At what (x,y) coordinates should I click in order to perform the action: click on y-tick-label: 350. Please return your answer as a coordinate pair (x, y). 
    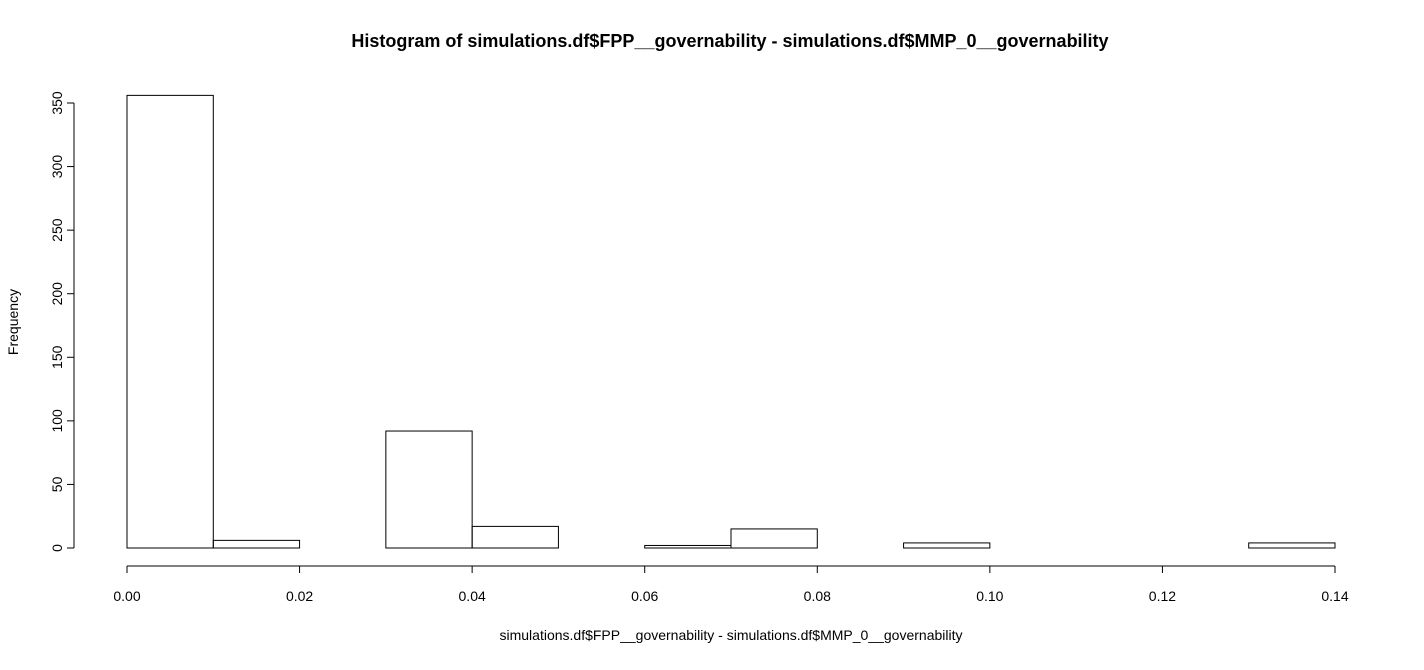
    Looking at the image, I should click on (57, 103).